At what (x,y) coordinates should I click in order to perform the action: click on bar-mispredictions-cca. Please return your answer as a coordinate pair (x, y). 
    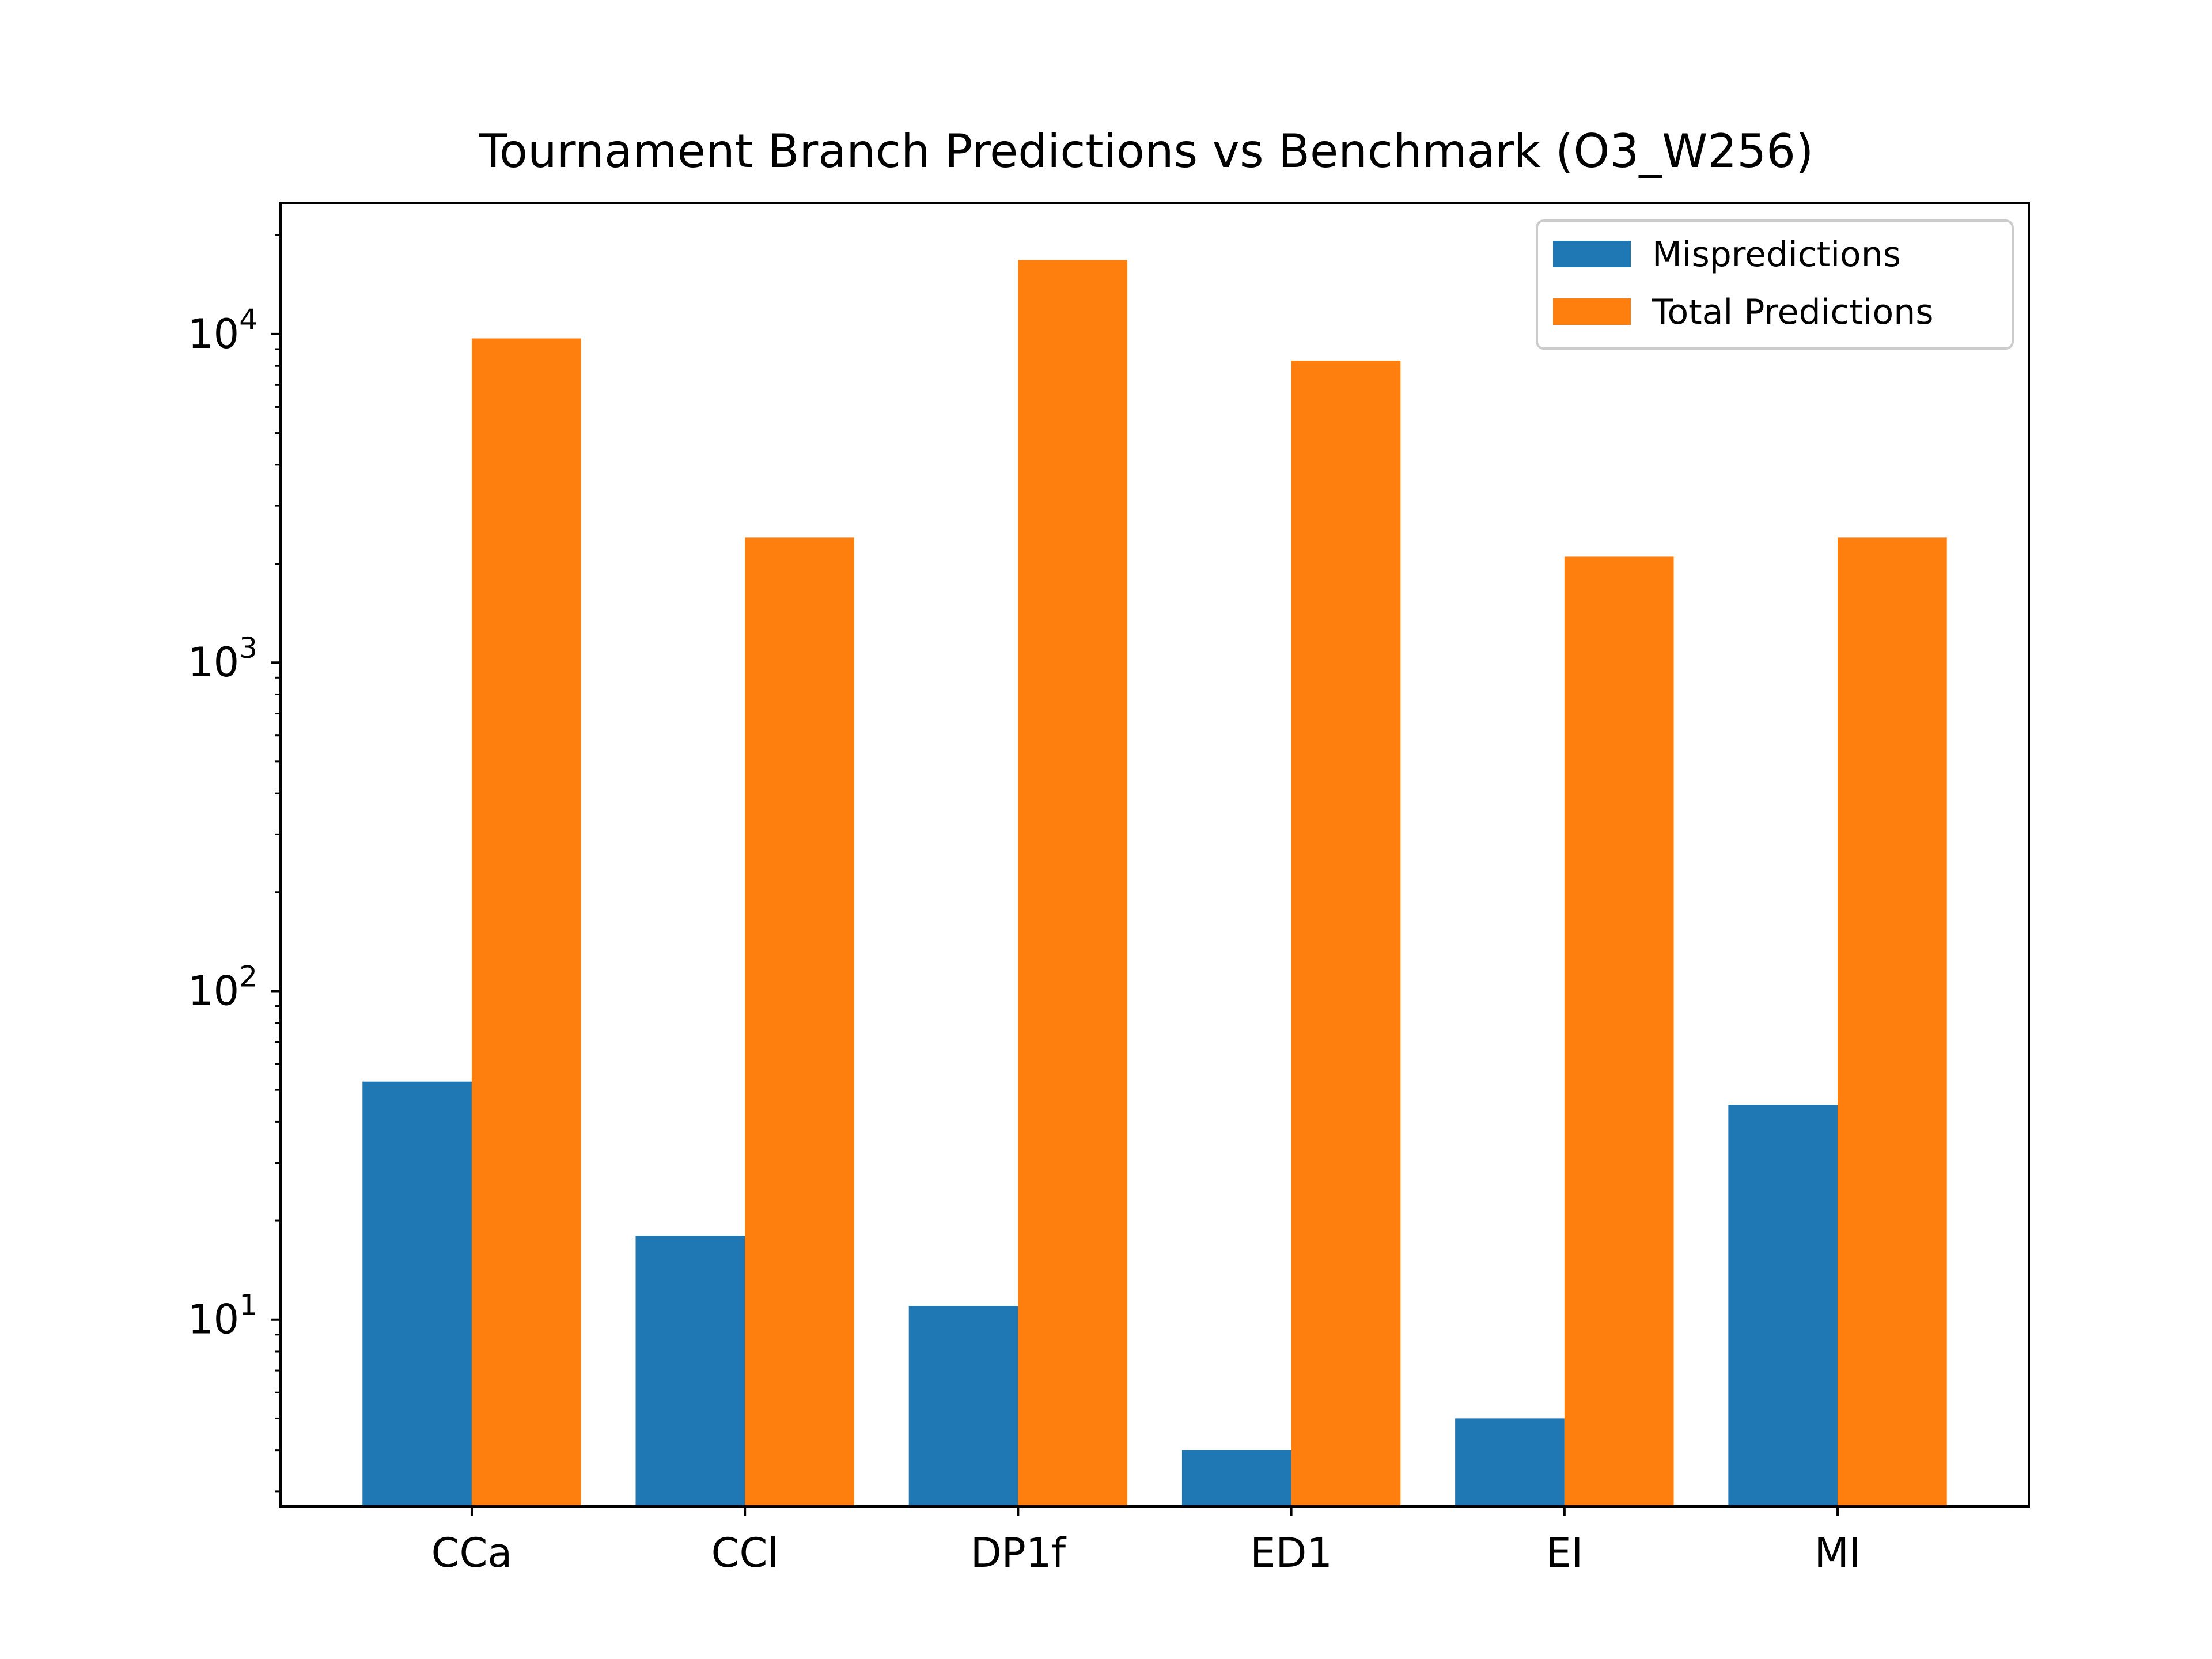
    Looking at the image, I should click on (417, 1293).